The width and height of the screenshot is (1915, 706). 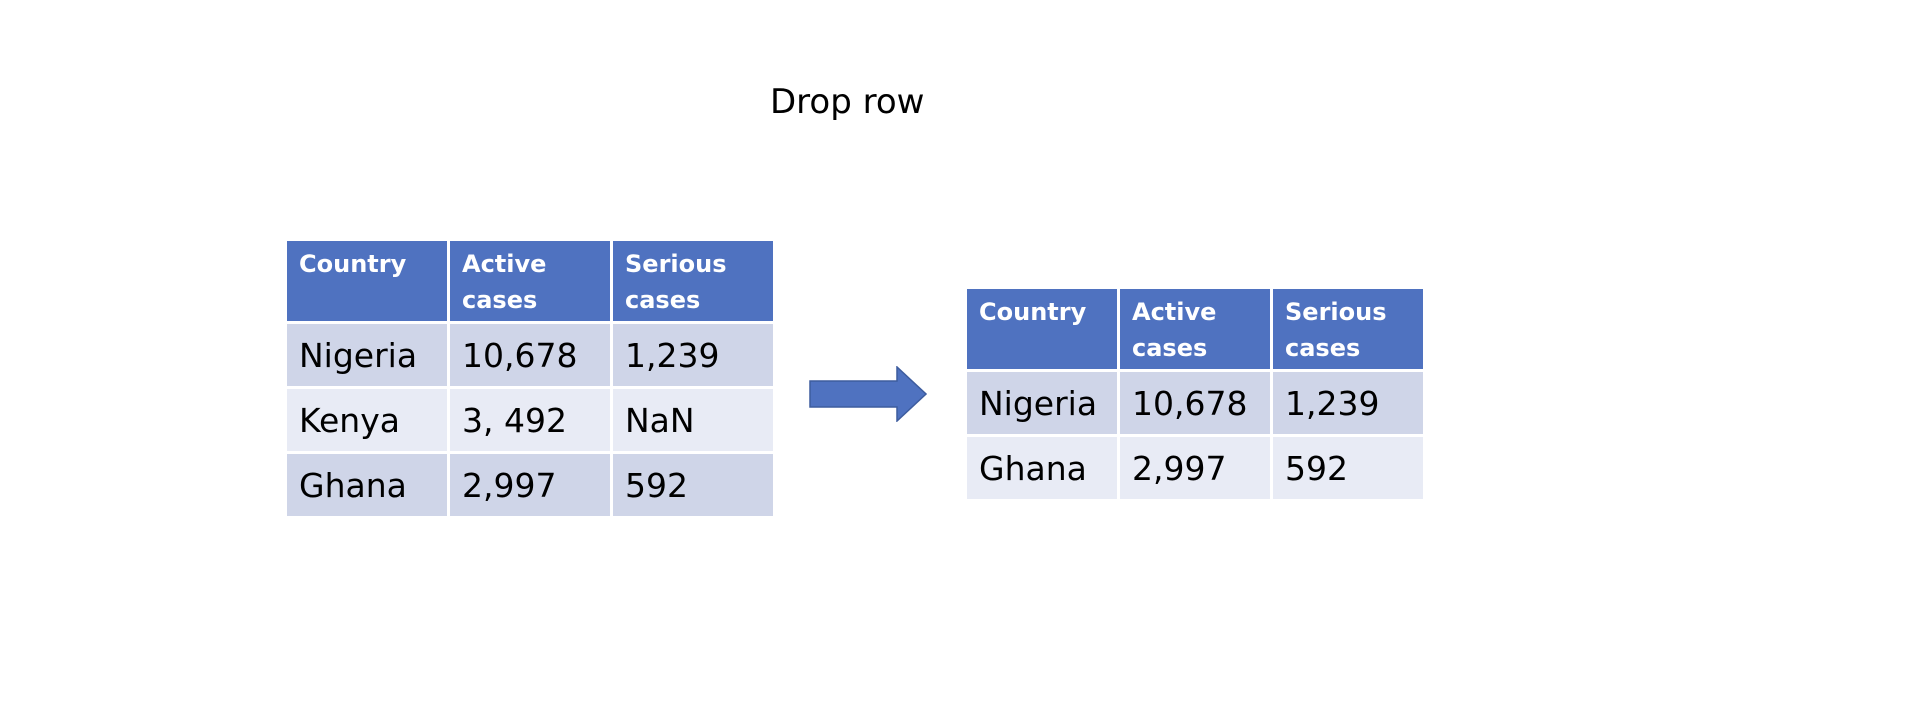 I want to click on cell-serious-cases: NaN, so click(x=693, y=420).